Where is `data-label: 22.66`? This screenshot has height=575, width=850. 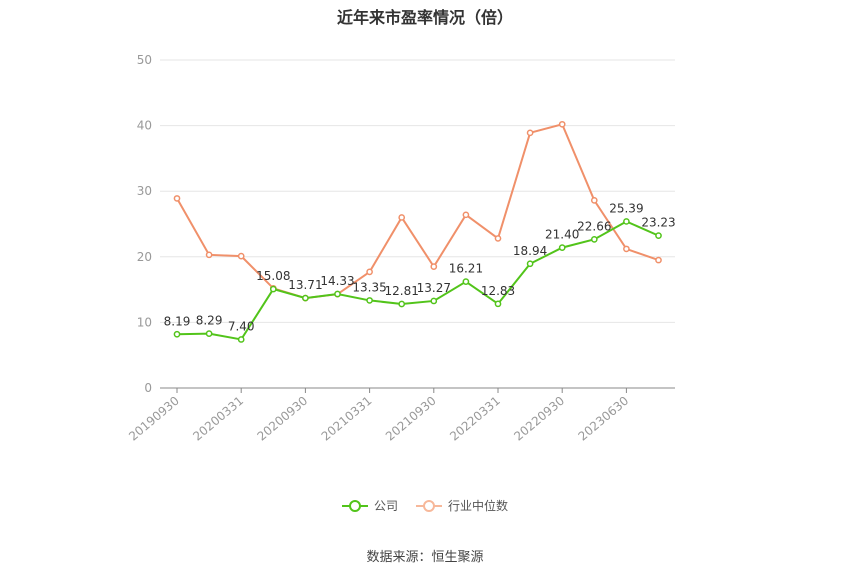 data-label: 22.66 is located at coordinates (594, 226).